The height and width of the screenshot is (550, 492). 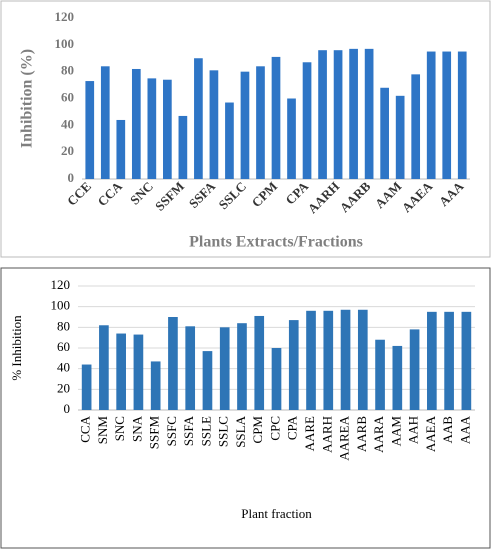 I want to click on x-tick-label: SSLE, so click(x=205, y=431).